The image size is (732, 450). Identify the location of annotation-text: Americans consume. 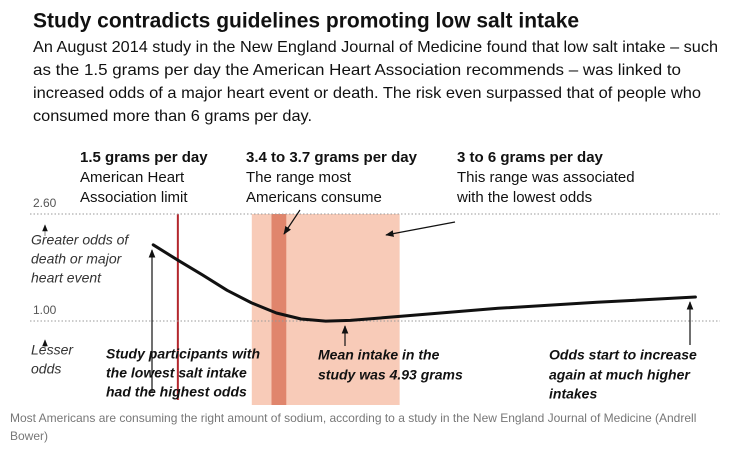
(314, 197).